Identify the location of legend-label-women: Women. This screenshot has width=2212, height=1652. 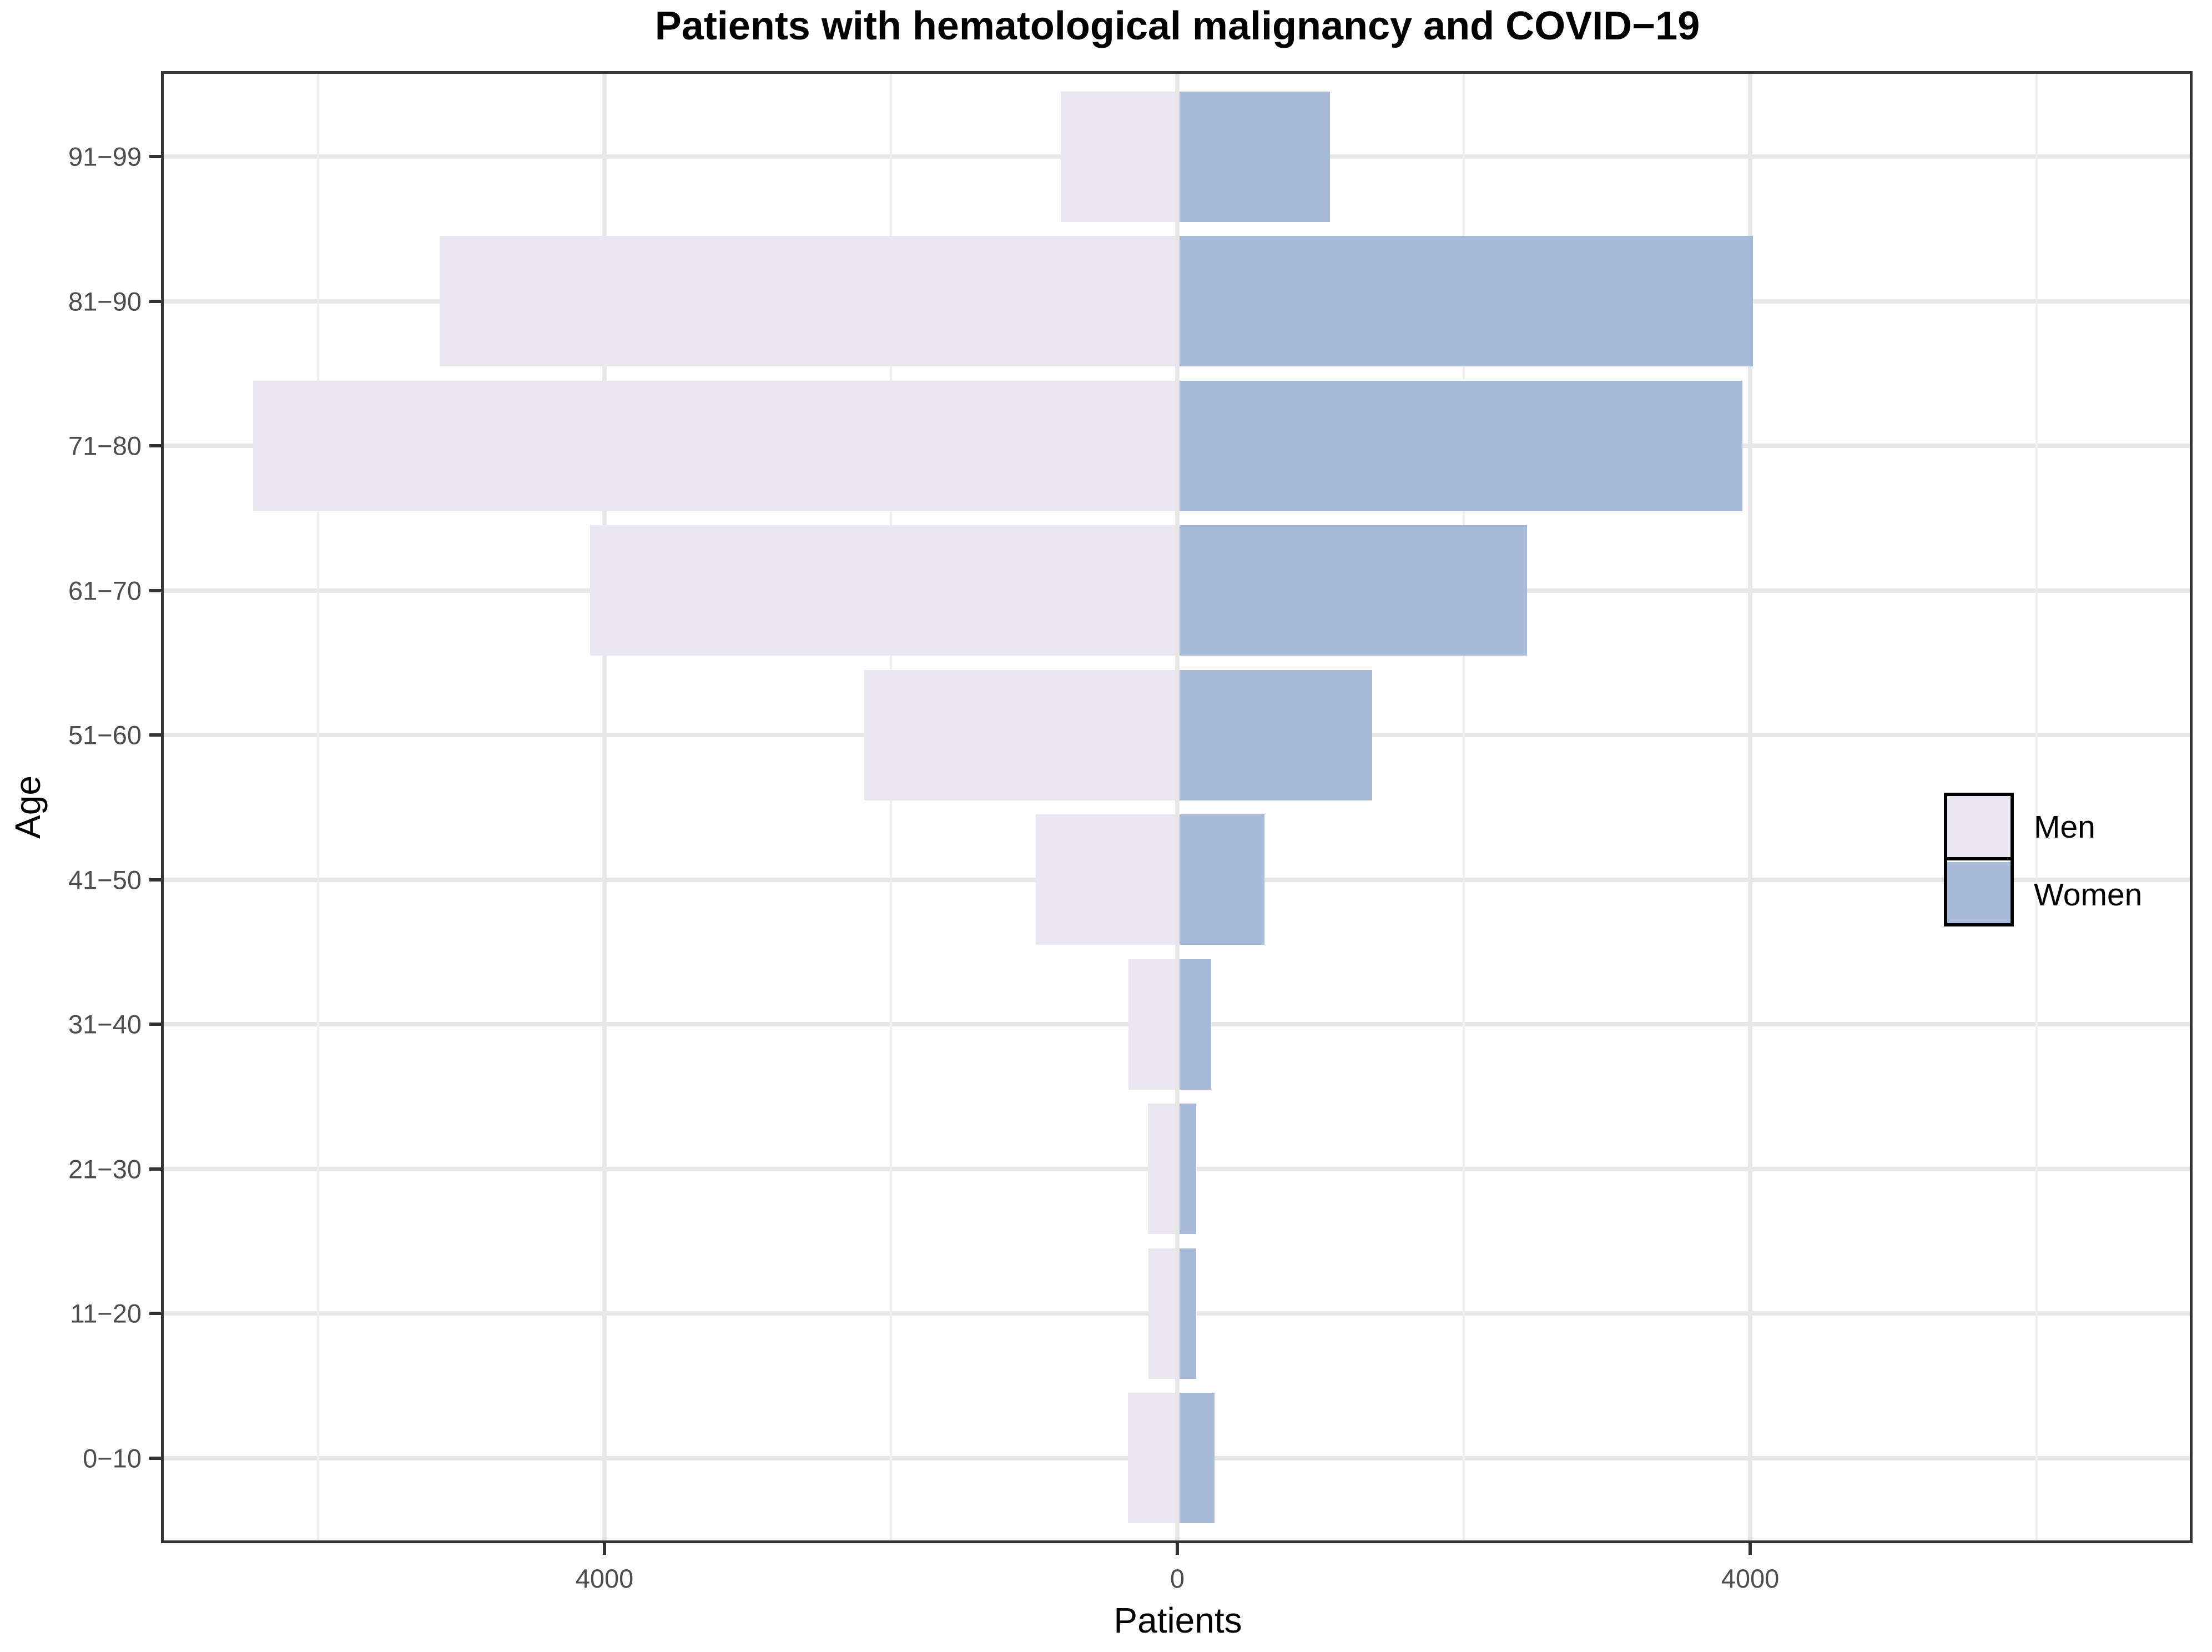
(2088, 895).